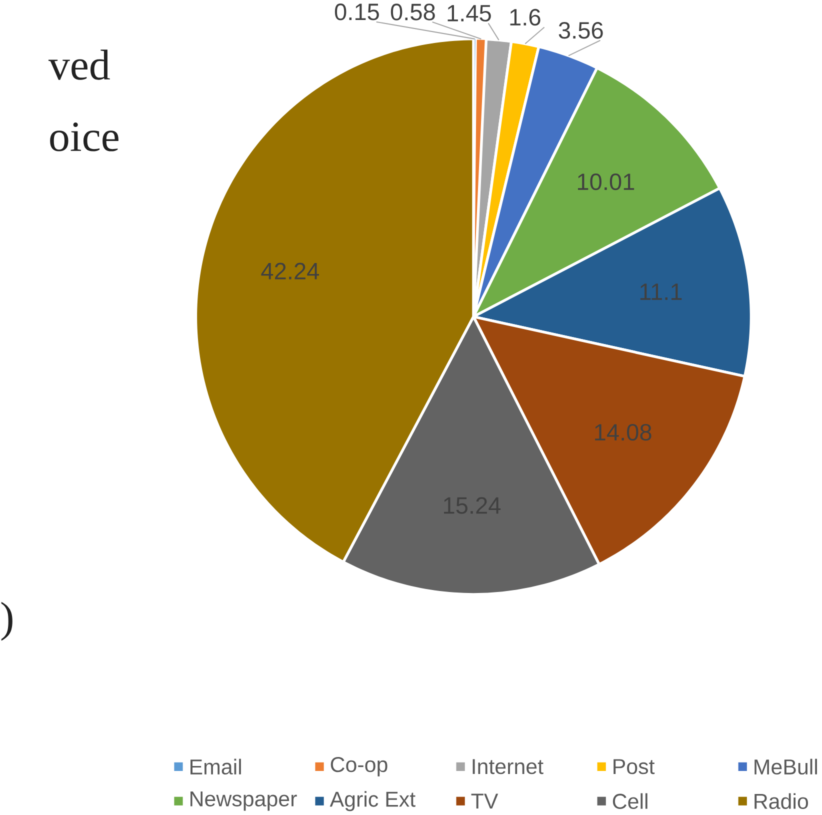 The height and width of the screenshot is (815, 822). What do you see at coordinates (580, 30) in the screenshot?
I see `data-label: 3.56` at bounding box center [580, 30].